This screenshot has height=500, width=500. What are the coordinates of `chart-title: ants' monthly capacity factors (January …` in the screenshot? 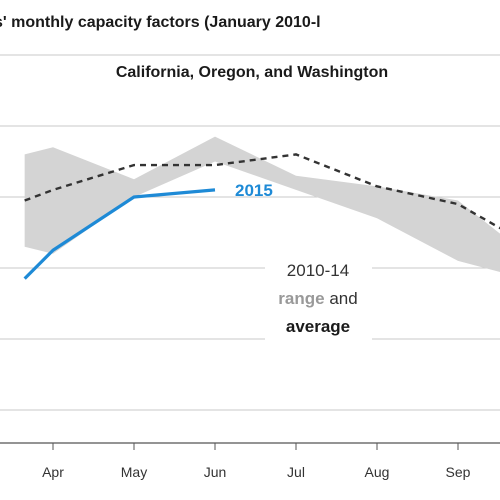 It's located at (160, 22).